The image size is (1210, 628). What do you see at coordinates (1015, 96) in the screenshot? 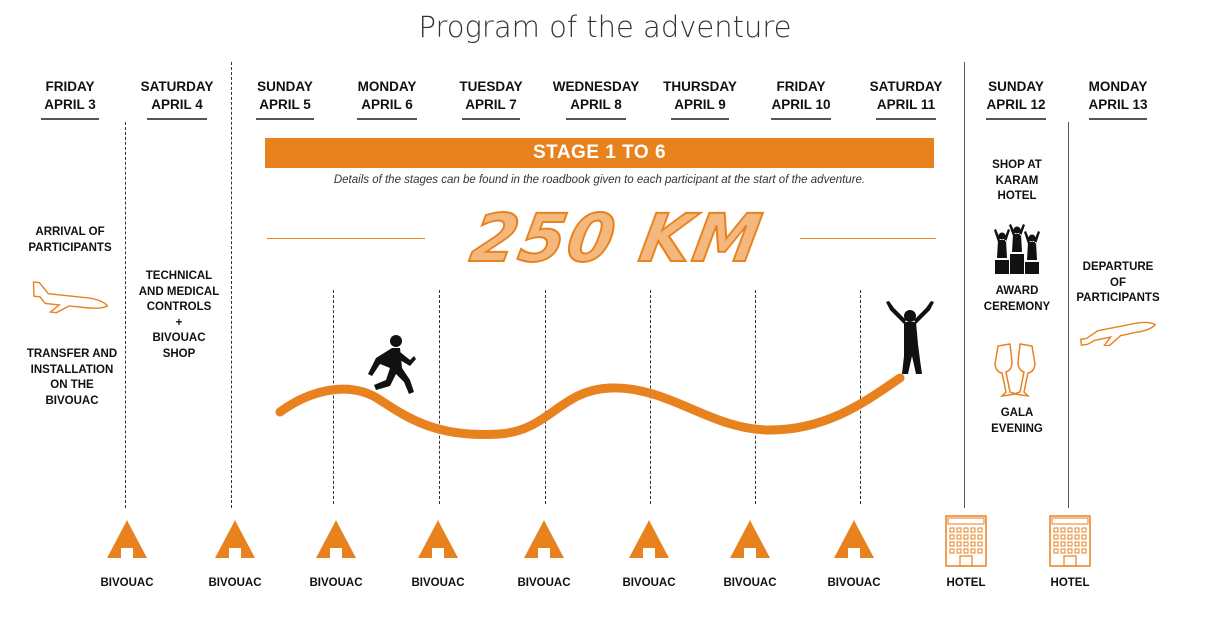
I see `day-header: SUNDAY APRIL 12` at bounding box center [1015, 96].